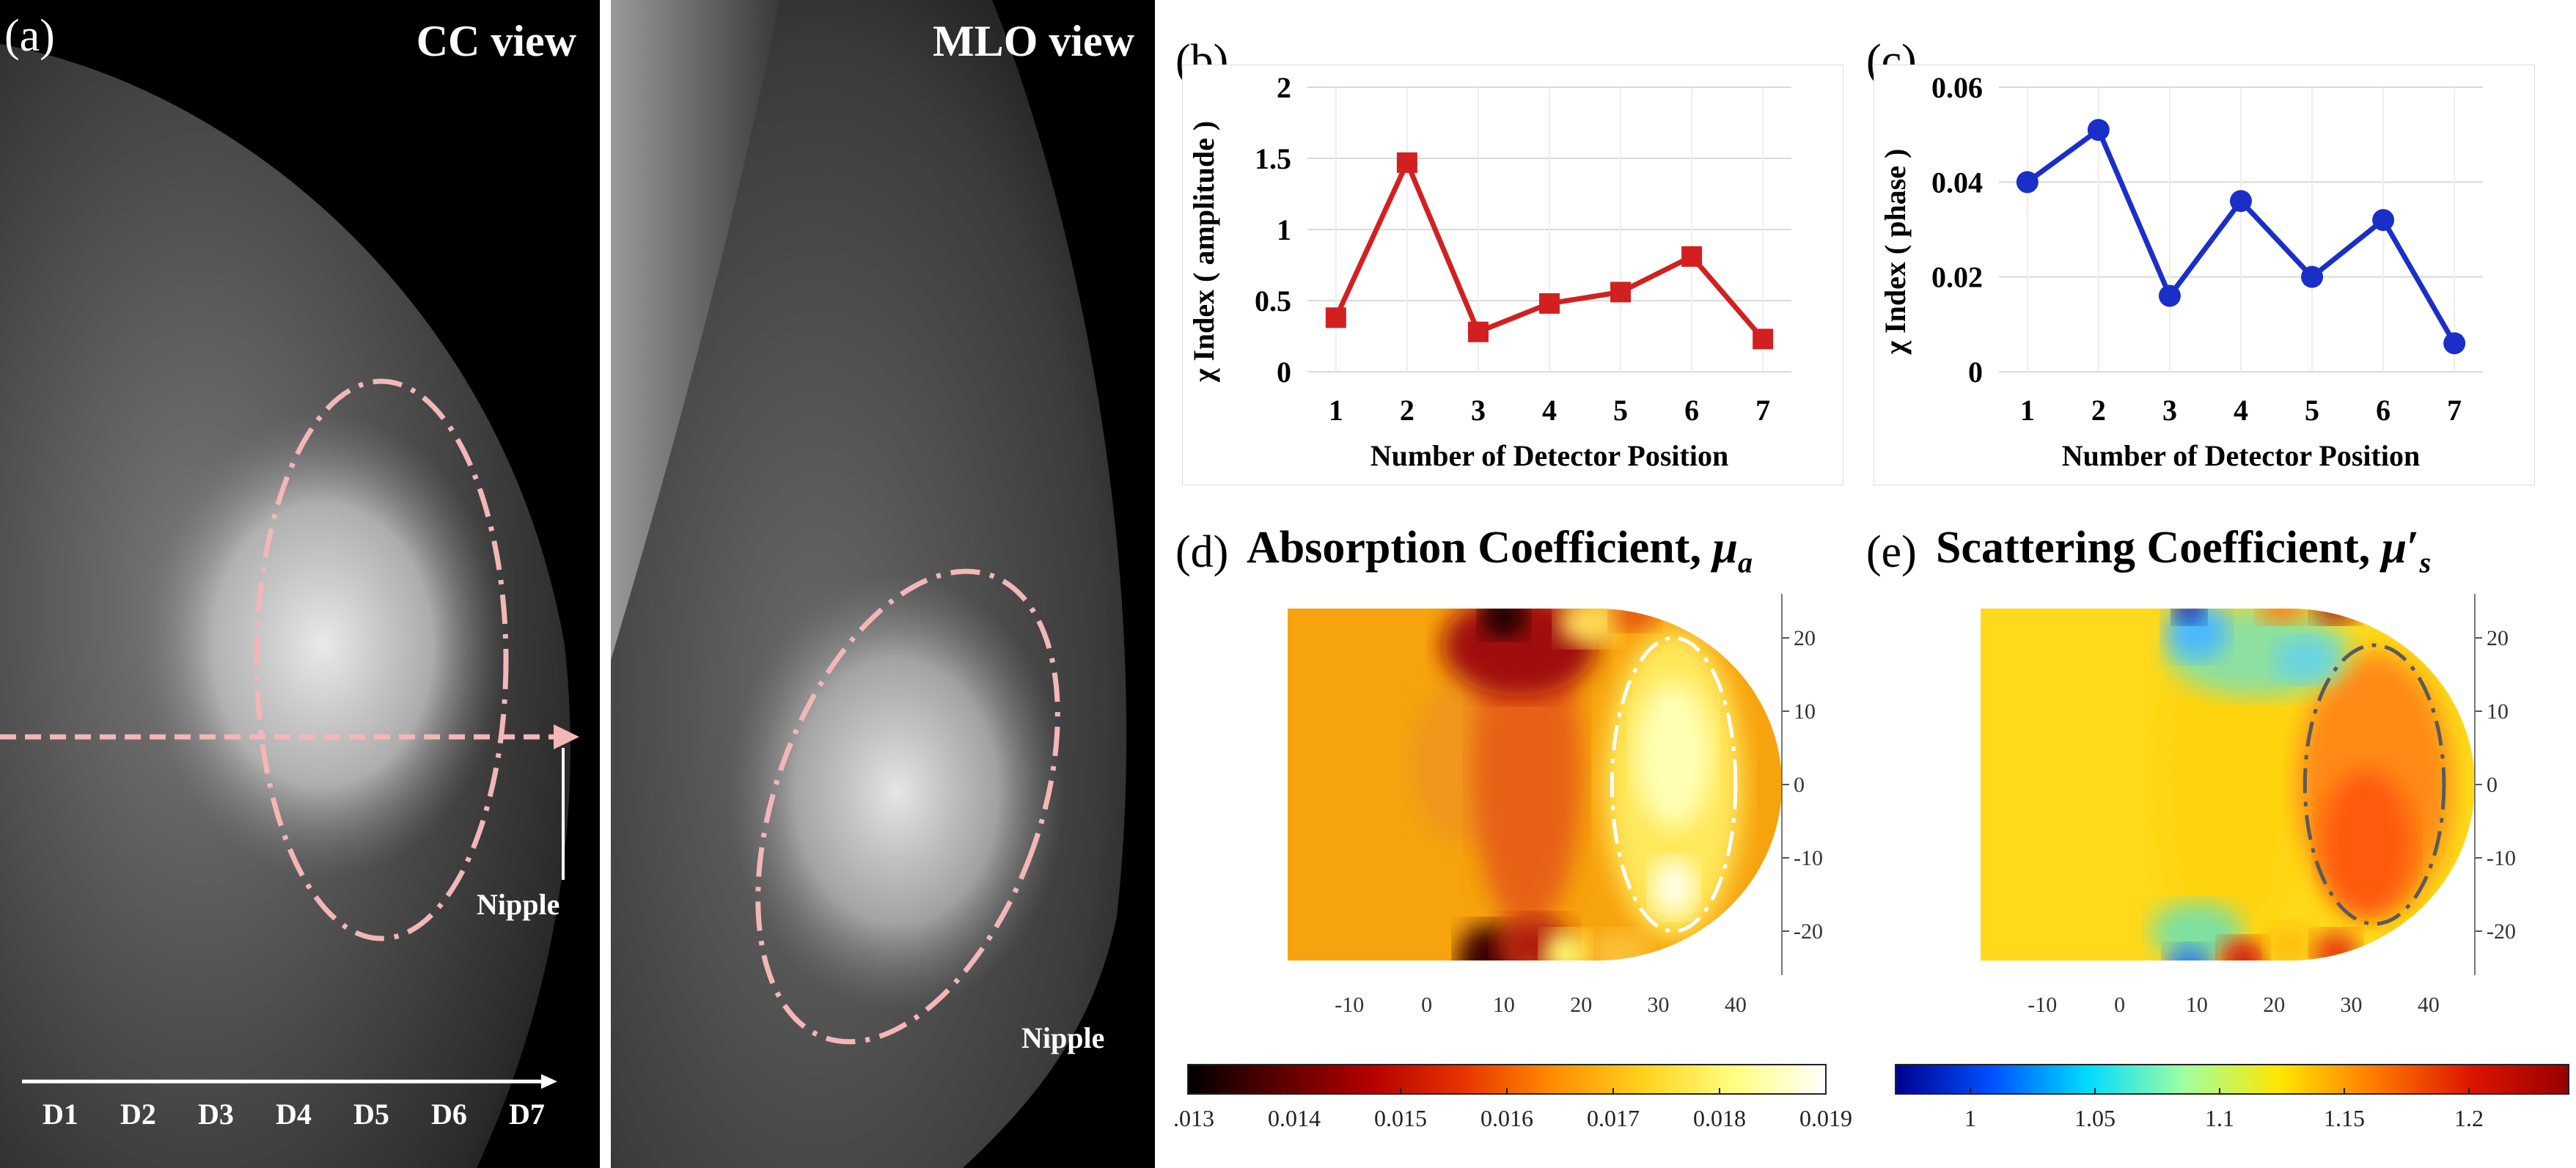  What do you see at coordinates (2159, 548) in the screenshot?
I see `scattering-title-text: Scattering Coefficient,` at bounding box center [2159, 548].